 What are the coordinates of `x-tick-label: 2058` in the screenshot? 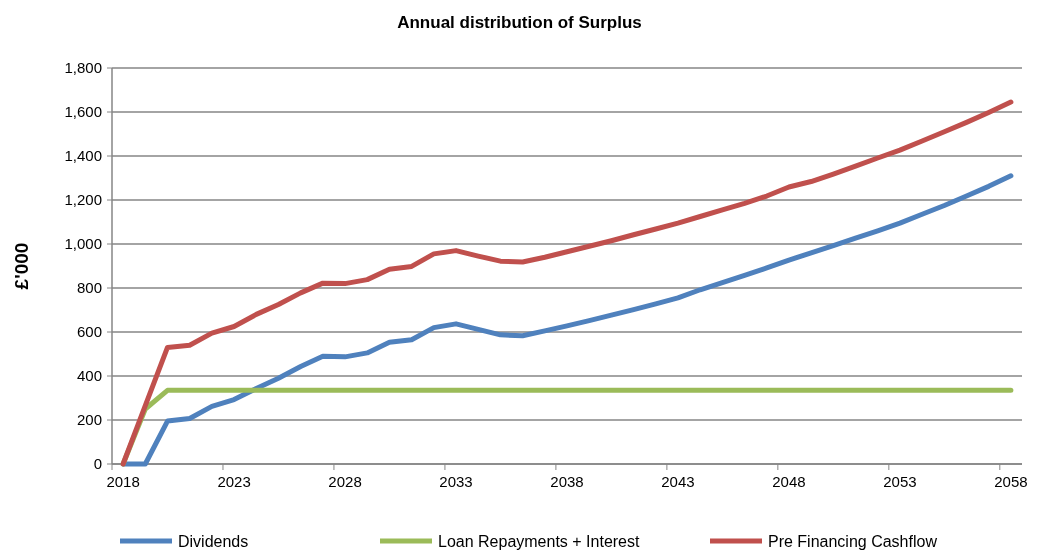 It's located at (1011, 481).